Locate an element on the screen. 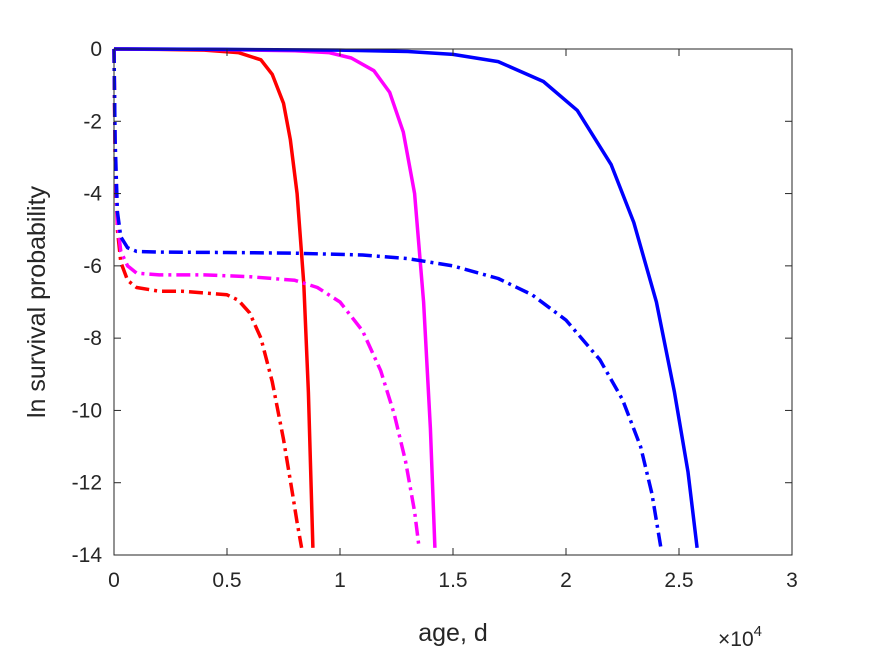 The height and width of the screenshot is (656, 875). x-multiplier-label: ×10⁴ is located at coordinates (740, 637).